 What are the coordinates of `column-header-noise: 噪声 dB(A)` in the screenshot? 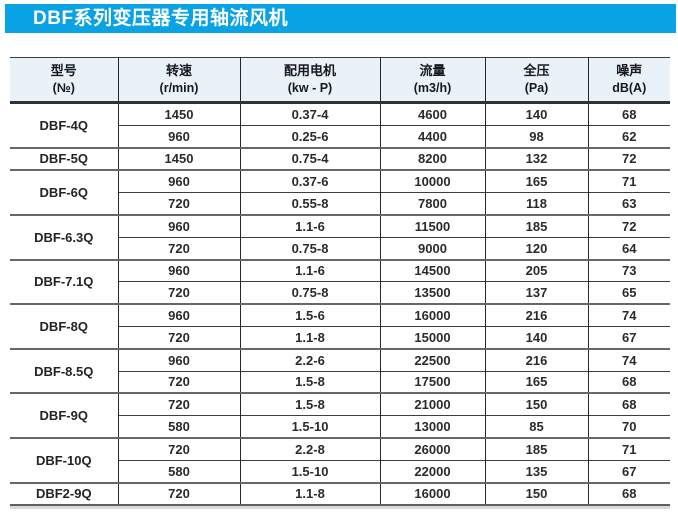 It's located at (628, 80).